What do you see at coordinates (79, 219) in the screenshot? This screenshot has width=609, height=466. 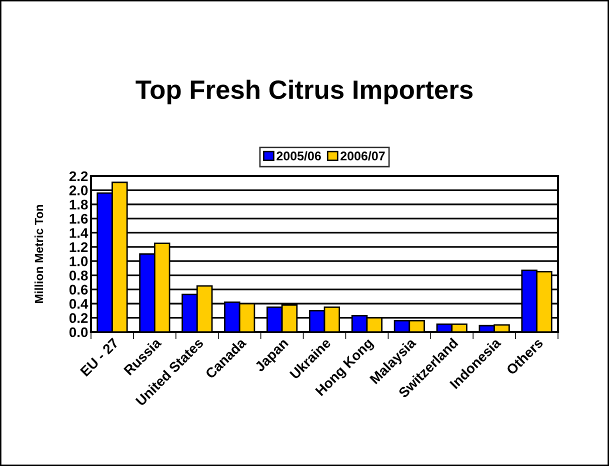 I see `y-tick-label: 1.6` at bounding box center [79, 219].